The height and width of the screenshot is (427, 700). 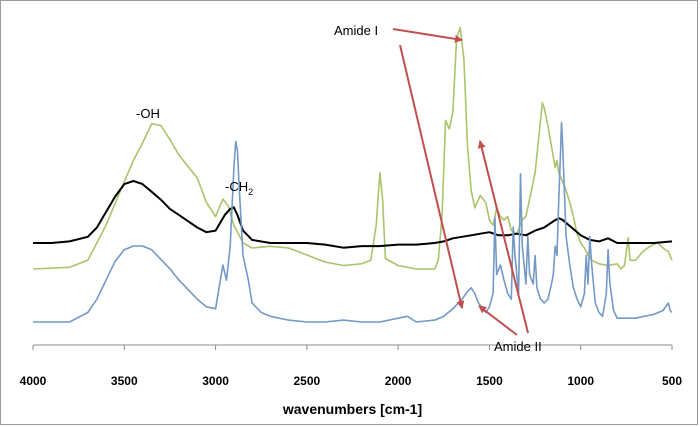 What do you see at coordinates (432, 176) in the screenshot?
I see `arrow-amide-i-down` at bounding box center [432, 176].